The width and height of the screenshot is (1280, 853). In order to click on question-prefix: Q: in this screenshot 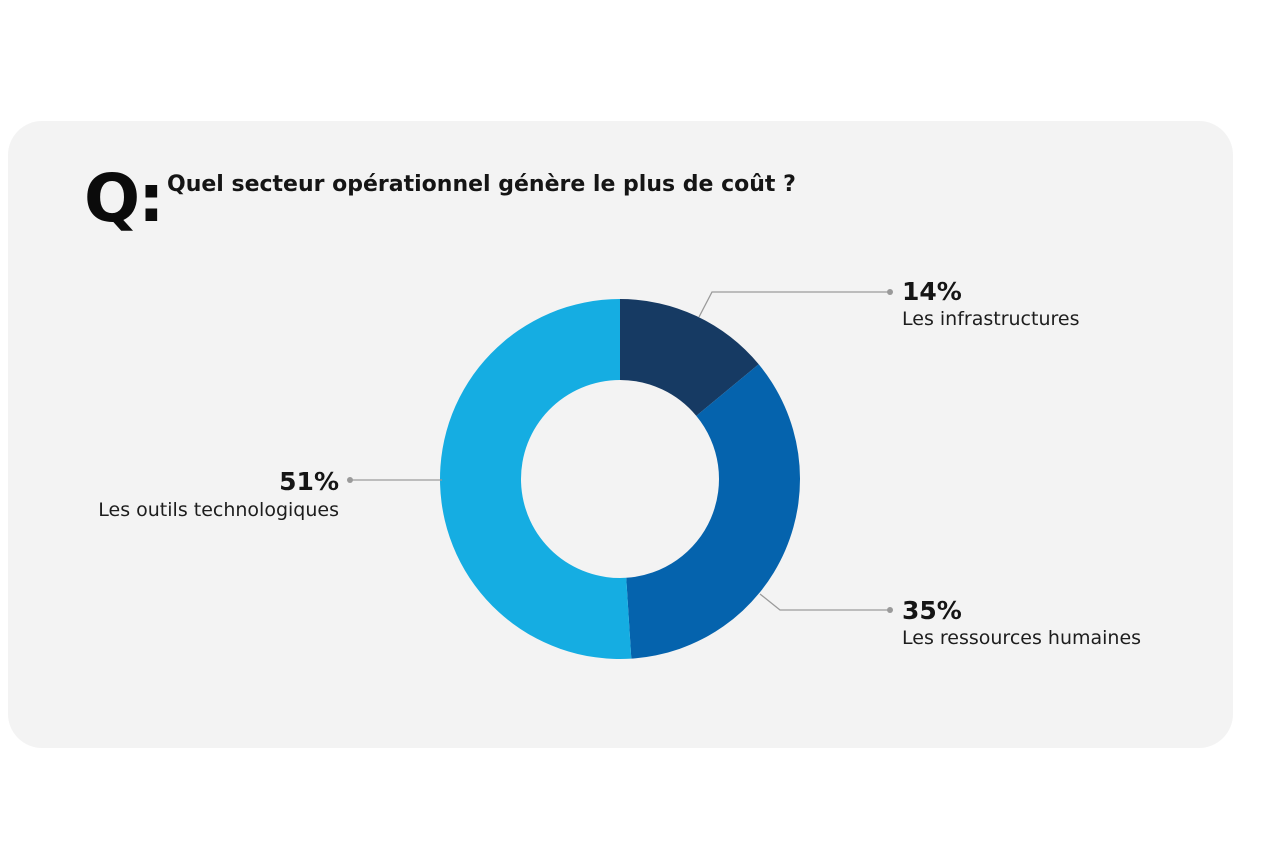, I will do `click(124, 198)`.